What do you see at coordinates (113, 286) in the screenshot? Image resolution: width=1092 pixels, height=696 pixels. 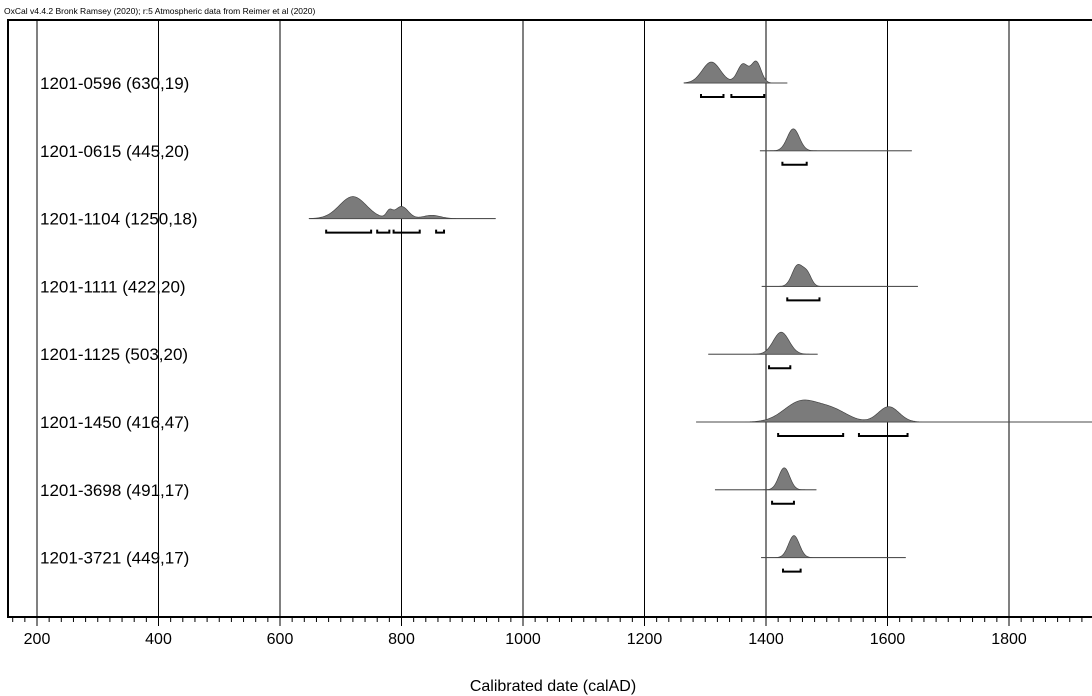 I see `sample-label: 1201-1111 (422,20)` at bounding box center [113, 286].